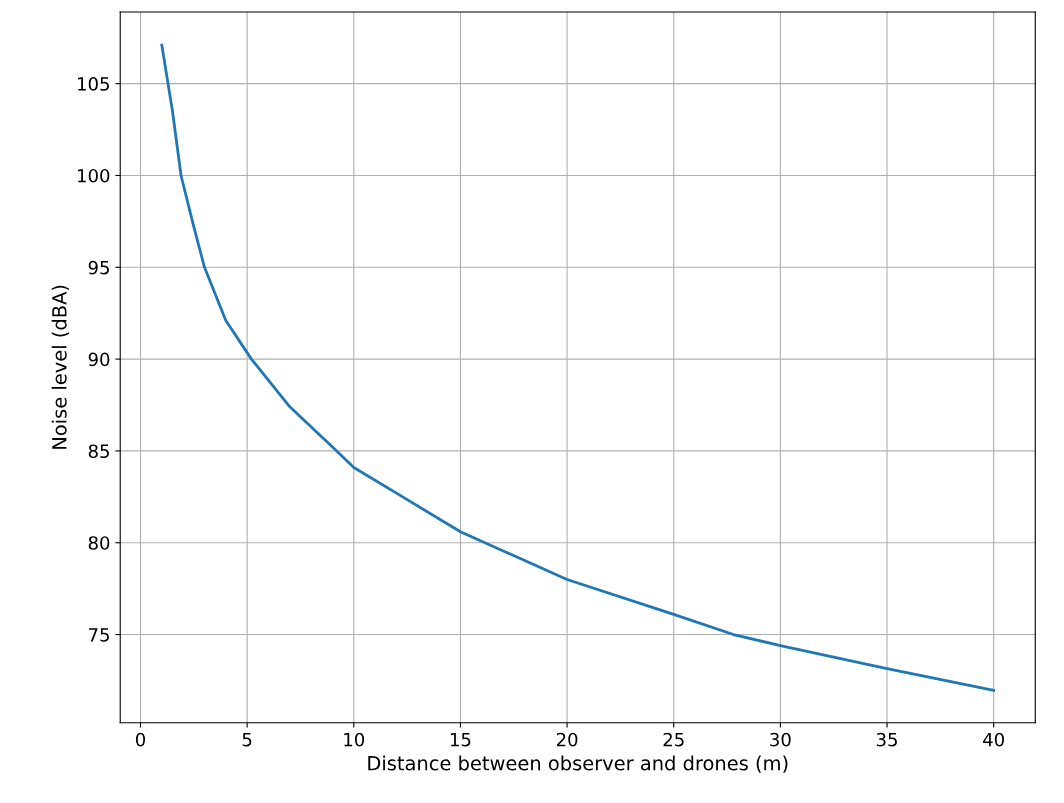 This screenshot has height=803, width=1064. What do you see at coordinates (673, 739) in the screenshot?
I see `x-tick-label: 25` at bounding box center [673, 739].